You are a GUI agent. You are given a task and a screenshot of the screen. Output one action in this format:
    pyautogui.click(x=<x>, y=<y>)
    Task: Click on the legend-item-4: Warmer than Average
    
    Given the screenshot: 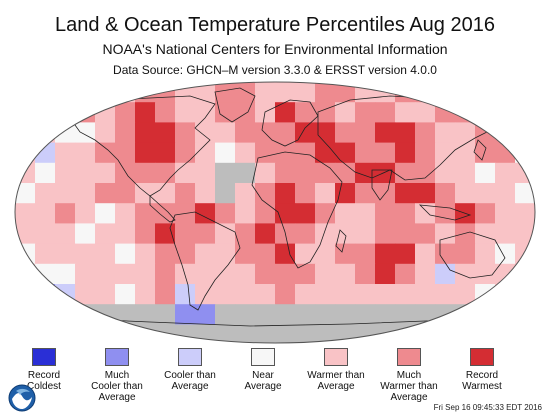 What is the action you would take?
    pyautogui.click(x=336, y=370)
    